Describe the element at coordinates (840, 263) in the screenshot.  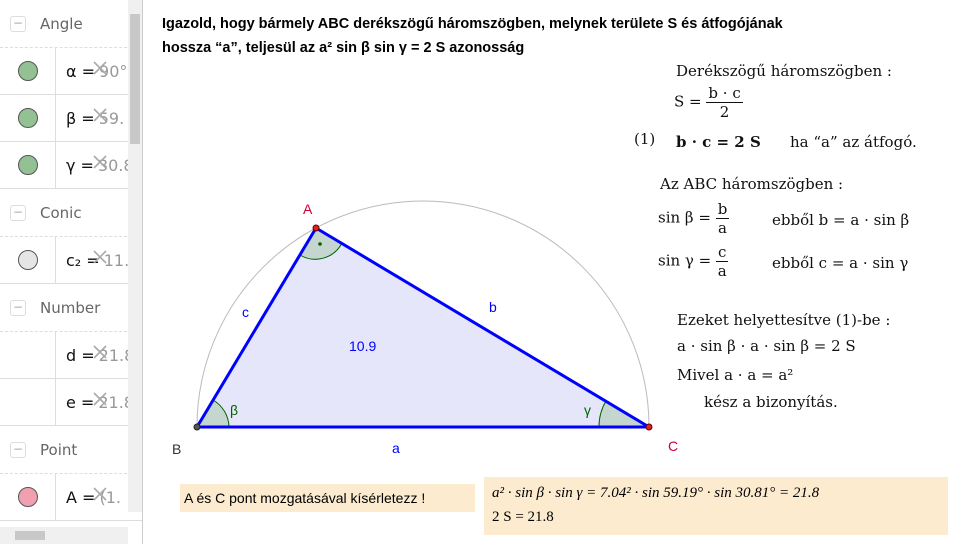
I see `sin-gamma-result: ebből c = a · sin γ` at that location.